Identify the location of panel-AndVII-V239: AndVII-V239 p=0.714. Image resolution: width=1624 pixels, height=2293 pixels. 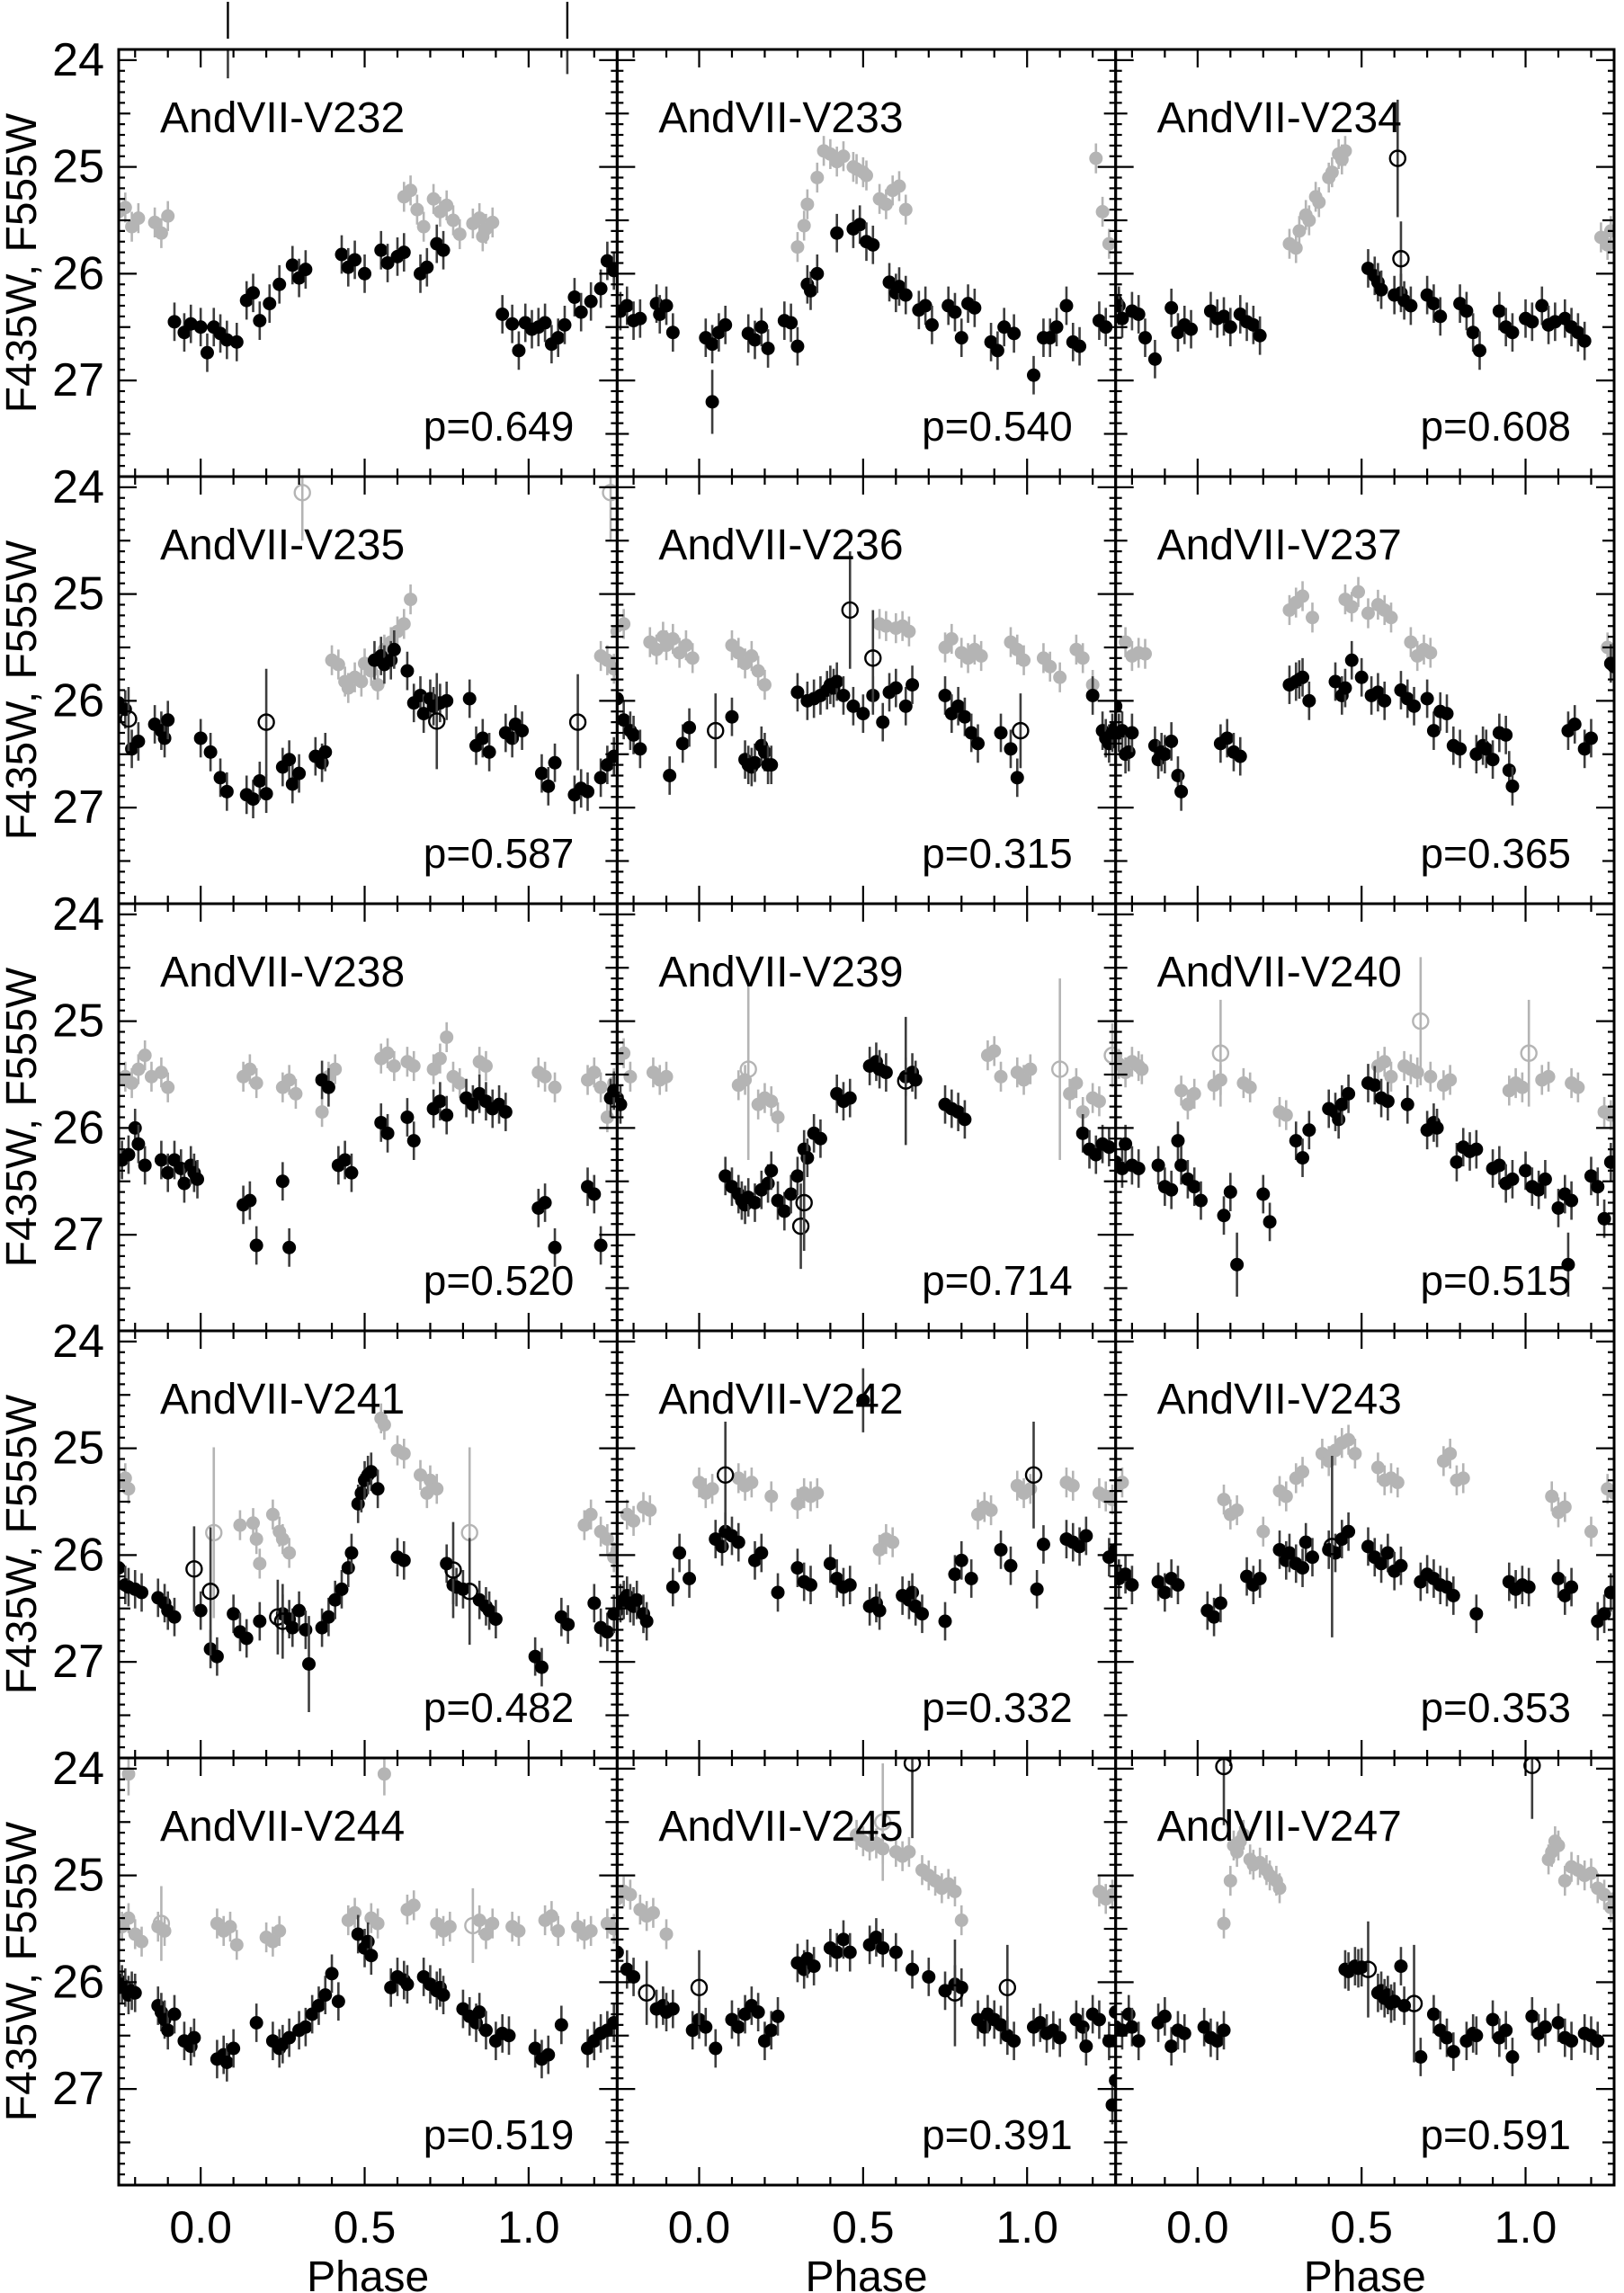
(866, 1117).